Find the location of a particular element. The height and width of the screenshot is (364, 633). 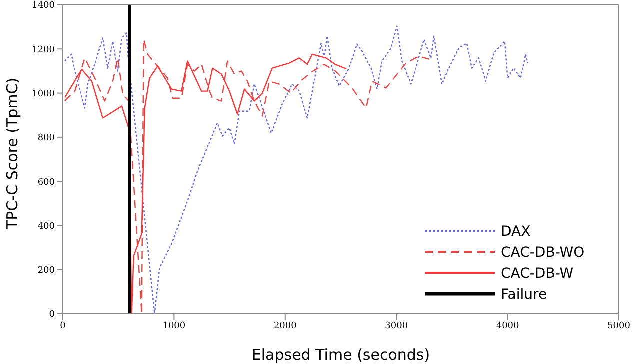

legend-label: Failure is located at coordinates (524, 295).